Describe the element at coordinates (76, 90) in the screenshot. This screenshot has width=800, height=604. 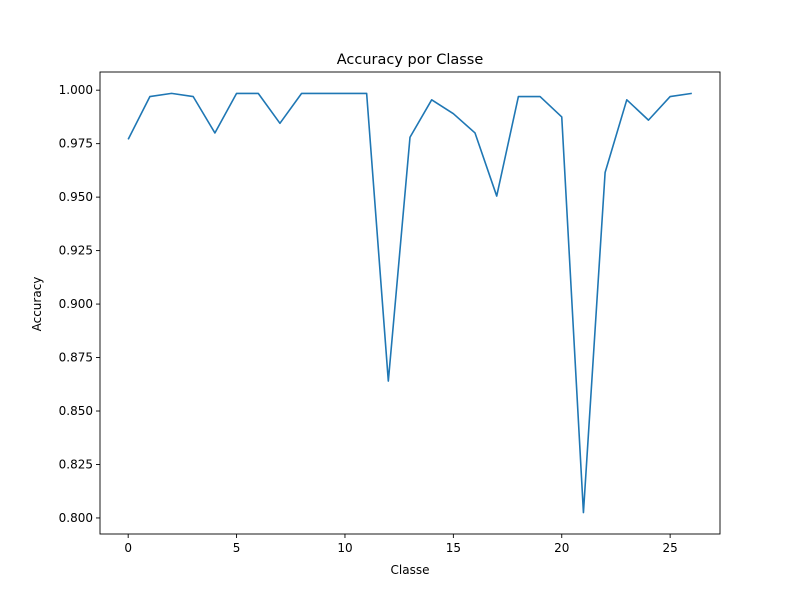
I see `y-tick-label: 1.000` at that location.